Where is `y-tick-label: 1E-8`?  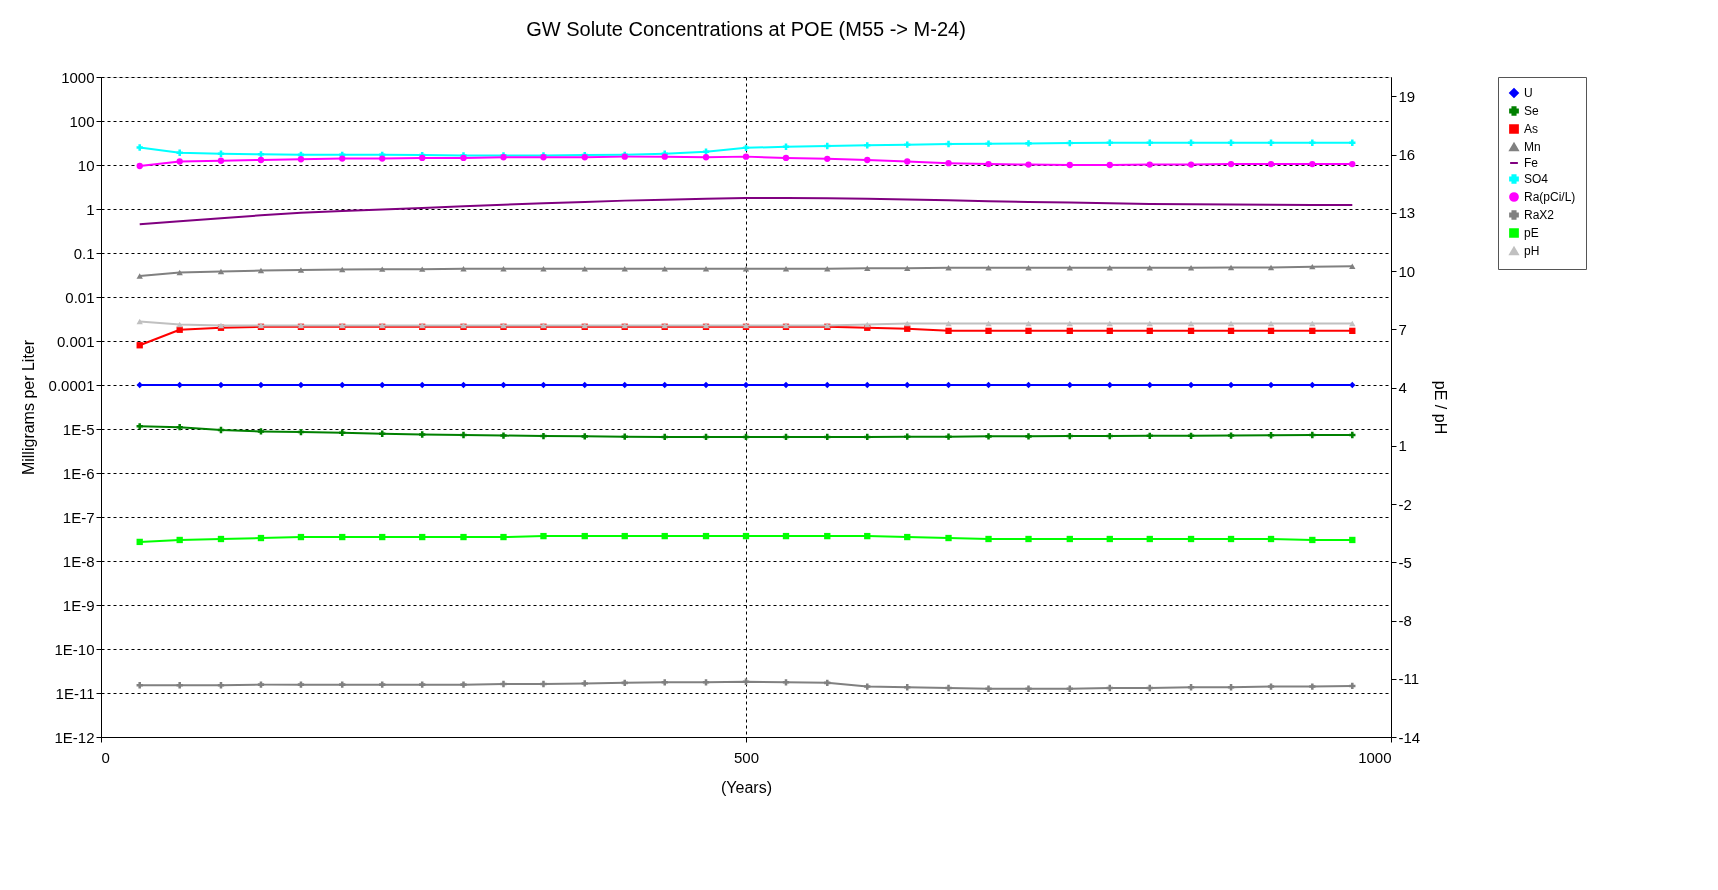 y-tick-label: 1E-8 is located at coordinates (78, 561).